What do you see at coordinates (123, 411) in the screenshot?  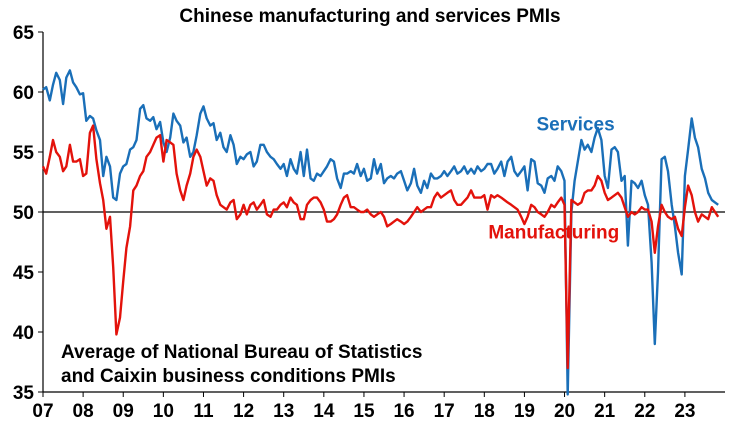 I see `x-tick-label: 09` at bounding box center [123, 411].